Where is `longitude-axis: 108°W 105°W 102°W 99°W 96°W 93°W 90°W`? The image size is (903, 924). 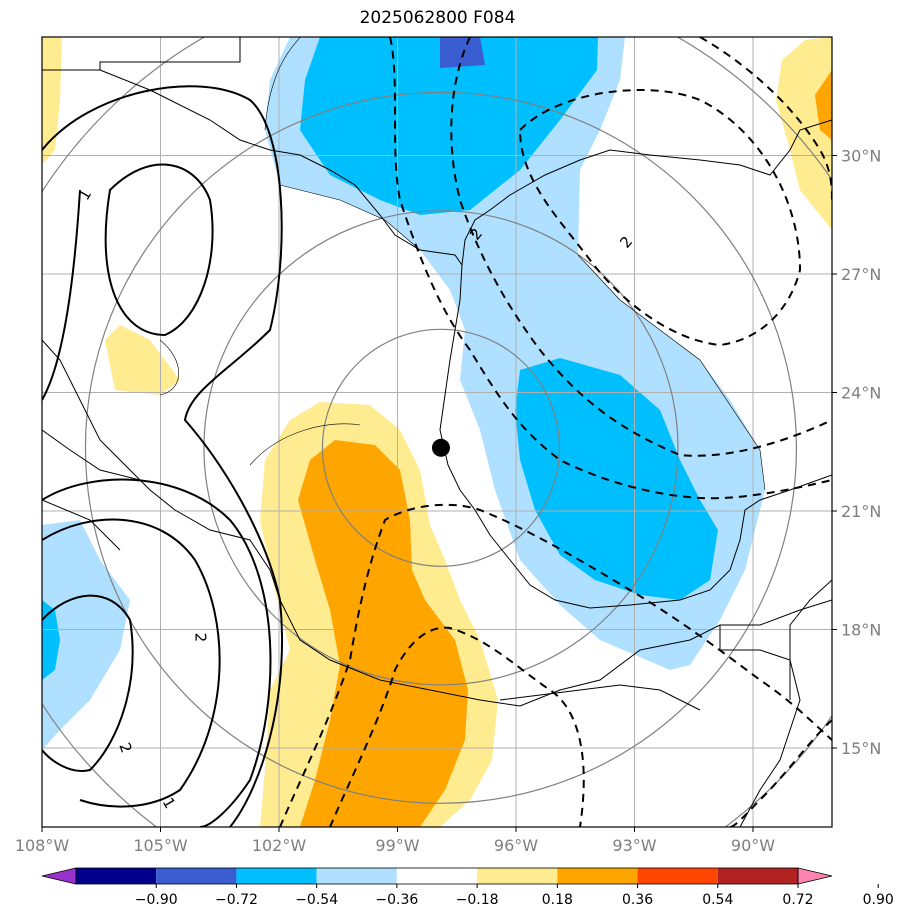 longitude-axis: 108°W 105°W 102°W 99°W 96°W 93°W 90°W is located at coordinates (395, 841).